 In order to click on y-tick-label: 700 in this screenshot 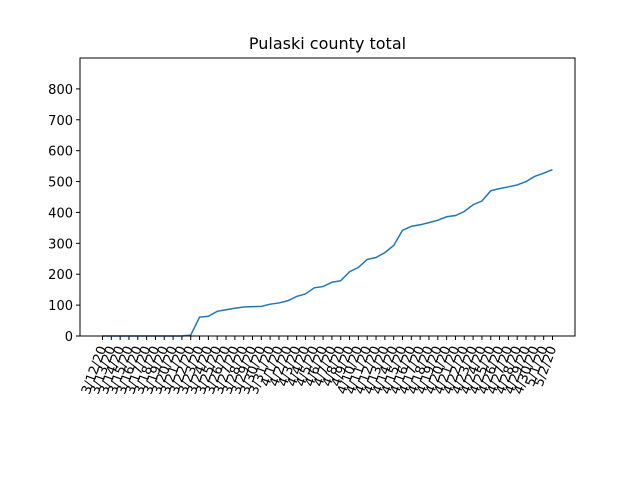, I will do `click(60, 121)`.